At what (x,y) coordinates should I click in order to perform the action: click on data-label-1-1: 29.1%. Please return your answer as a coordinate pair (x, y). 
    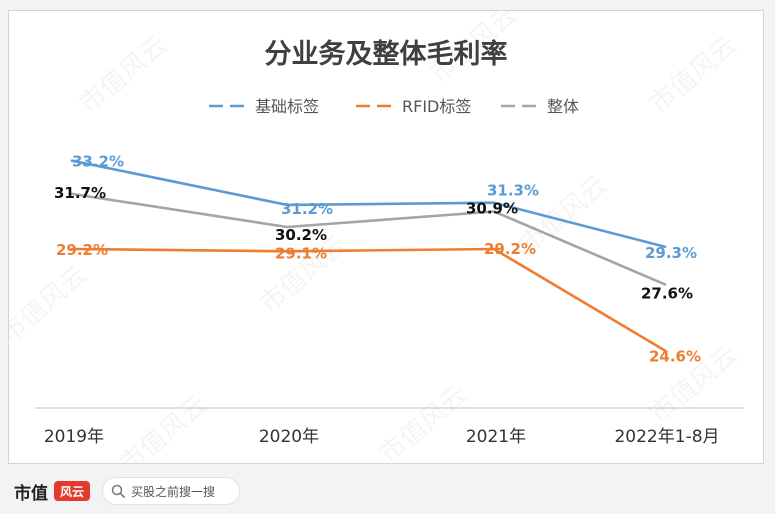
    Looking at the image, I should click on (301, 253).